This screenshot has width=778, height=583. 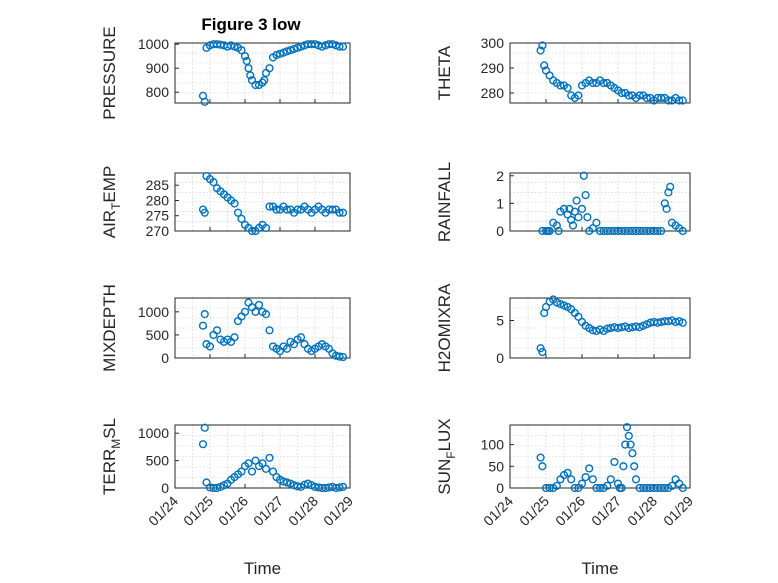 What do you see at coordinates (158, 68) in the screenshot?
I see `y-tick-label: 900` at bounding box center [158, 68].